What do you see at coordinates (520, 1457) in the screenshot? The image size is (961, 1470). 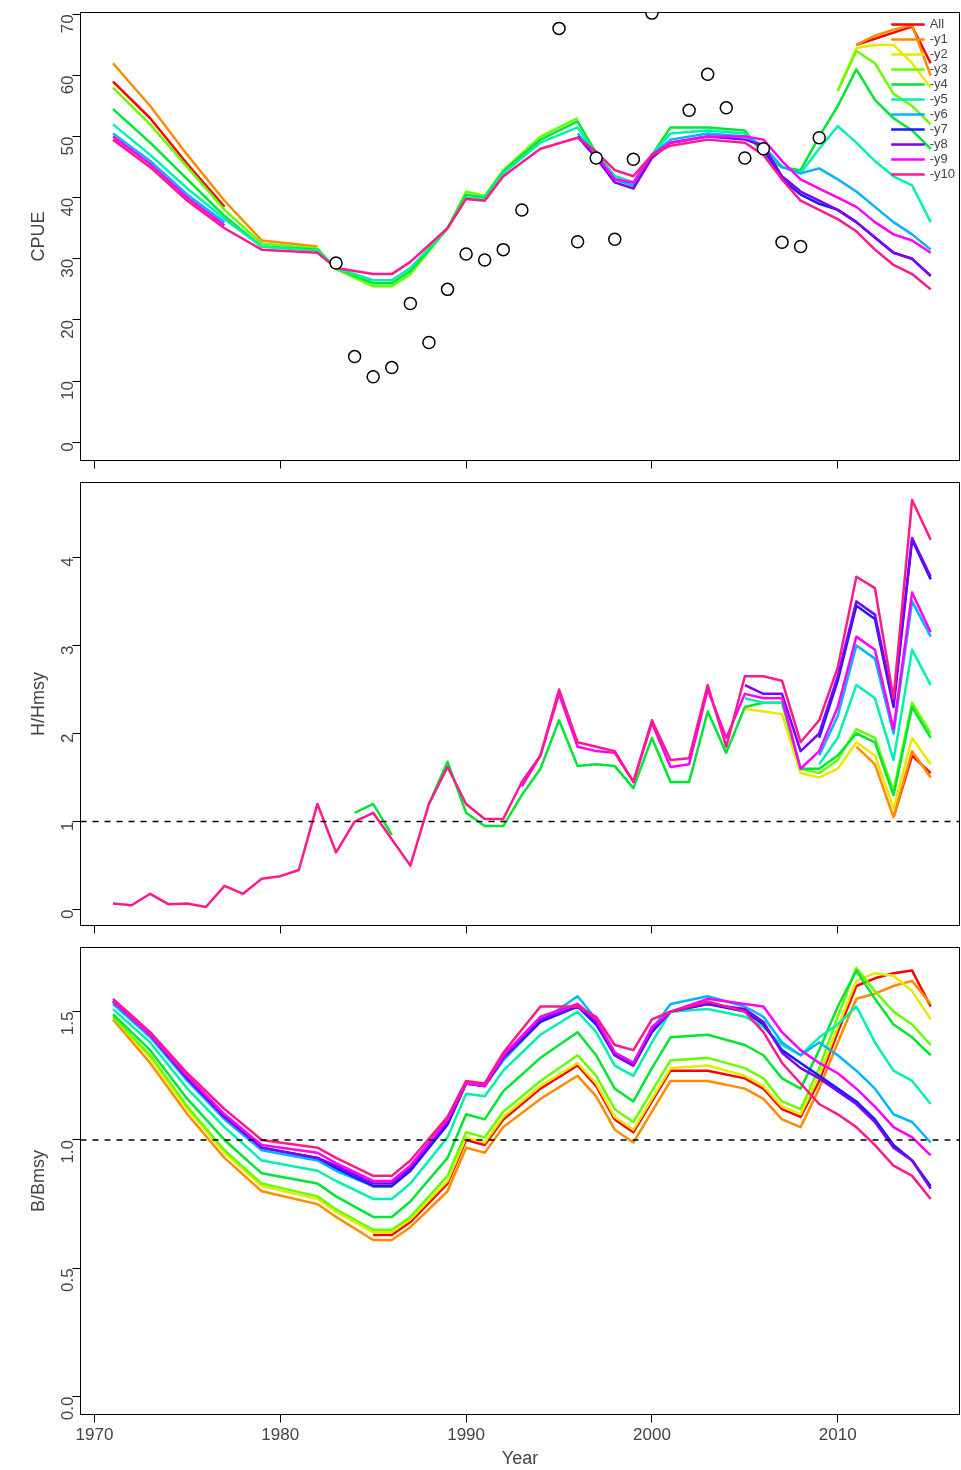 I see `x-axis-title: Year` at bounding box center [520, 1457].